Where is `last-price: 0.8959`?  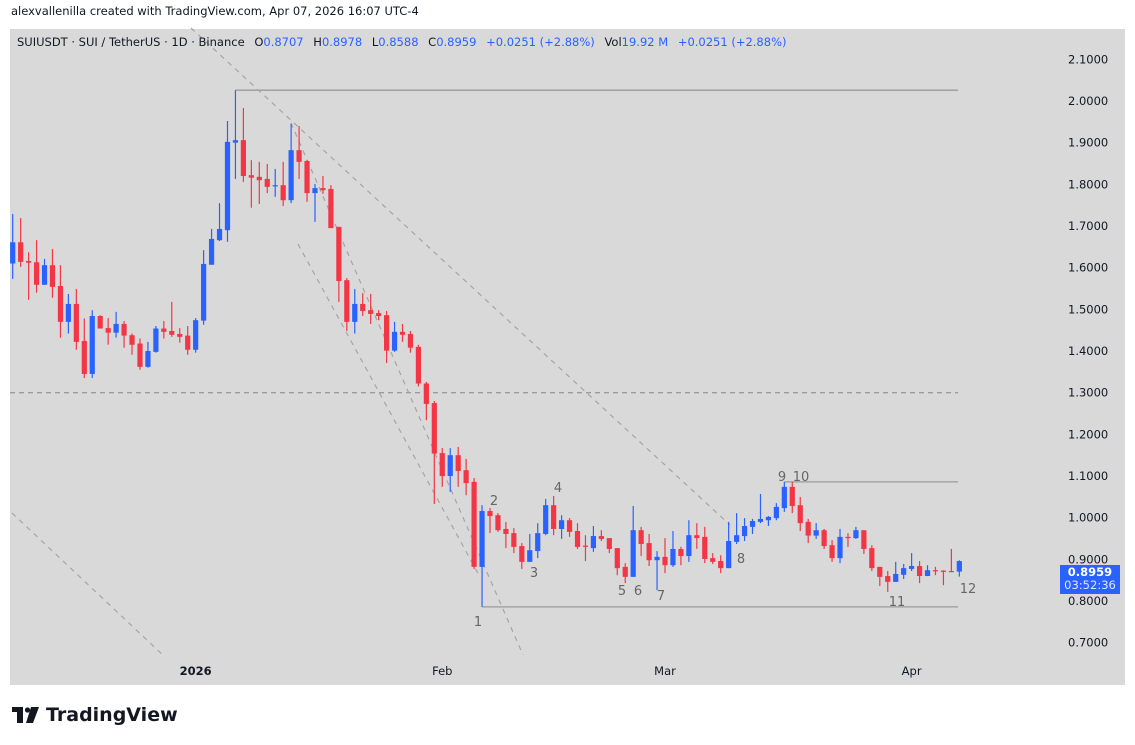 last-price: 0.8959 is located at coordinates (1090, 572).